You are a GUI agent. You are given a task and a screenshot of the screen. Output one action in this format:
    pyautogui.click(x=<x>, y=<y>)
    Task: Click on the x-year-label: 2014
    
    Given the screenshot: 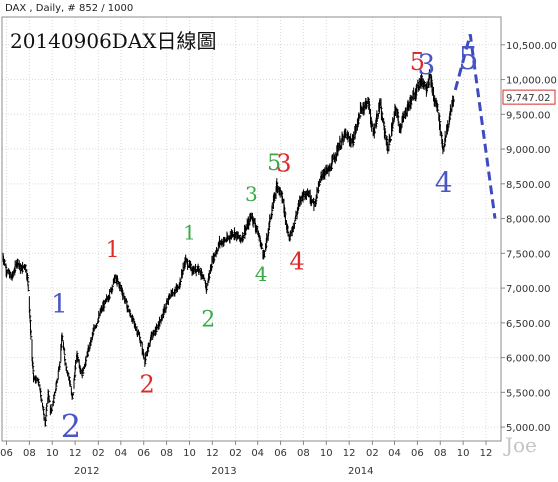 What is the action you would take?
    pyautogui.click(x=360, y=471)
    